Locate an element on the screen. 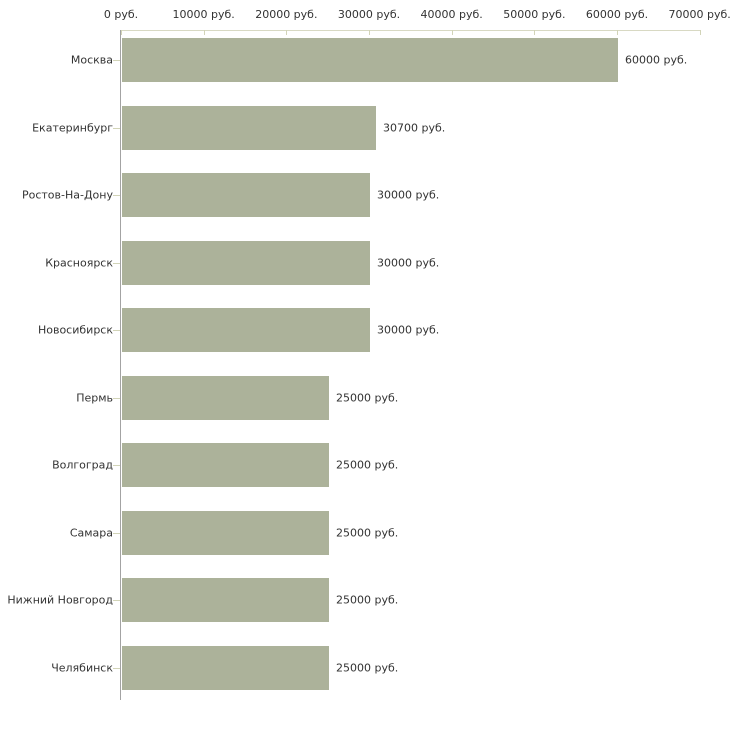  x-axis-line is located at coordinates (410, 30).